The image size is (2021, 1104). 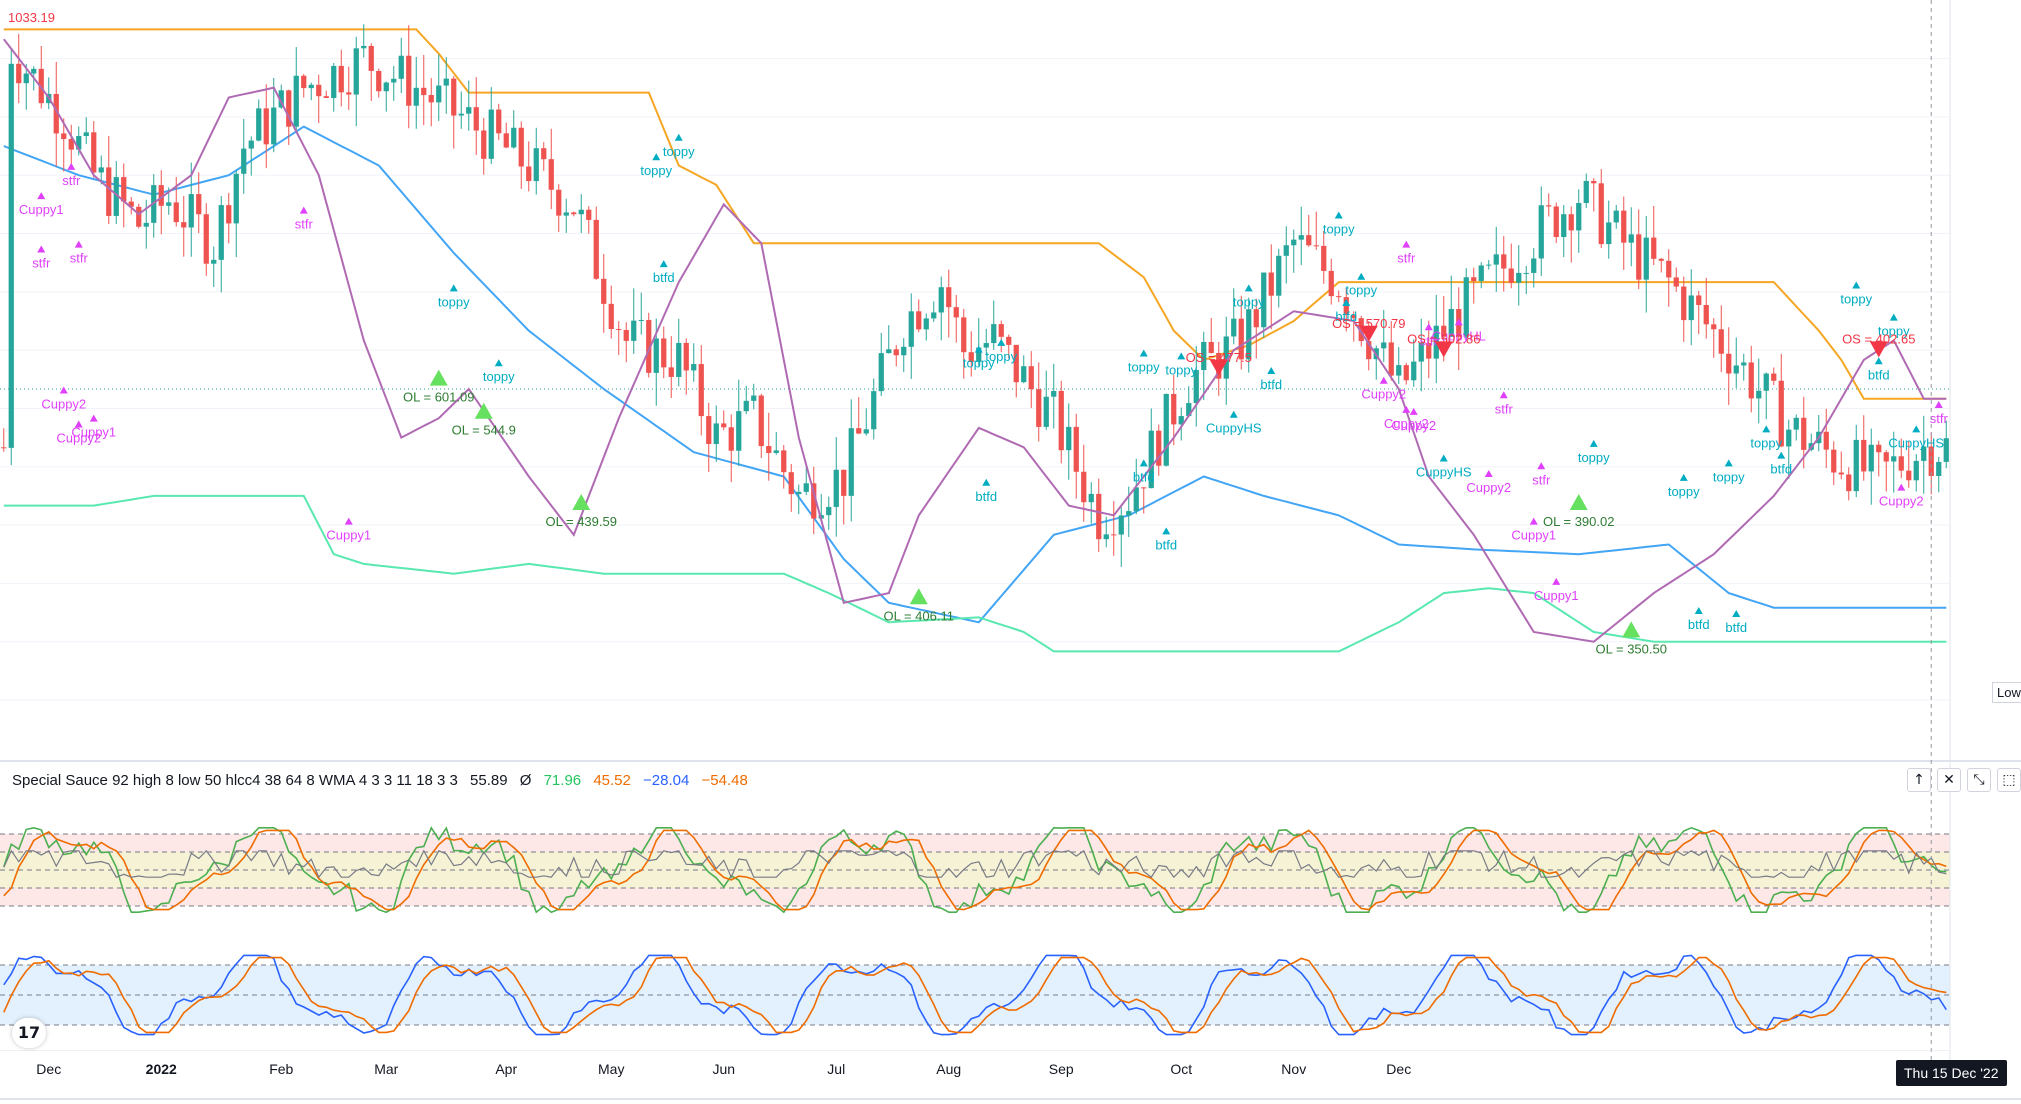 What do you see at coordinates (612, 780) in the screenshot?
I see `legend-value-3: 45.52` at bounding box center [612, 780].